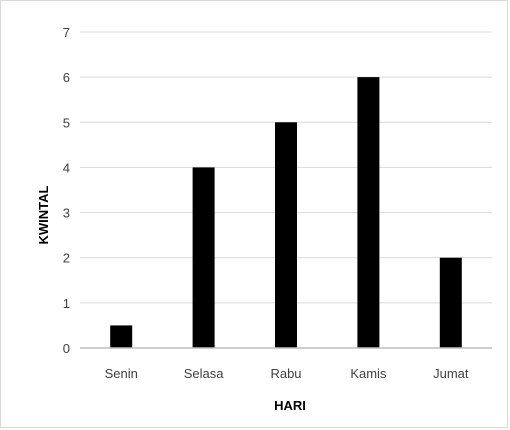 The width and height of the screenshot is (510, 430). What do you see at coordinates (66, 190) in the screenshot?
I see `y-tick-labels: 0 1 2 3 4 5 6 7` at bounding box center [66, 190].